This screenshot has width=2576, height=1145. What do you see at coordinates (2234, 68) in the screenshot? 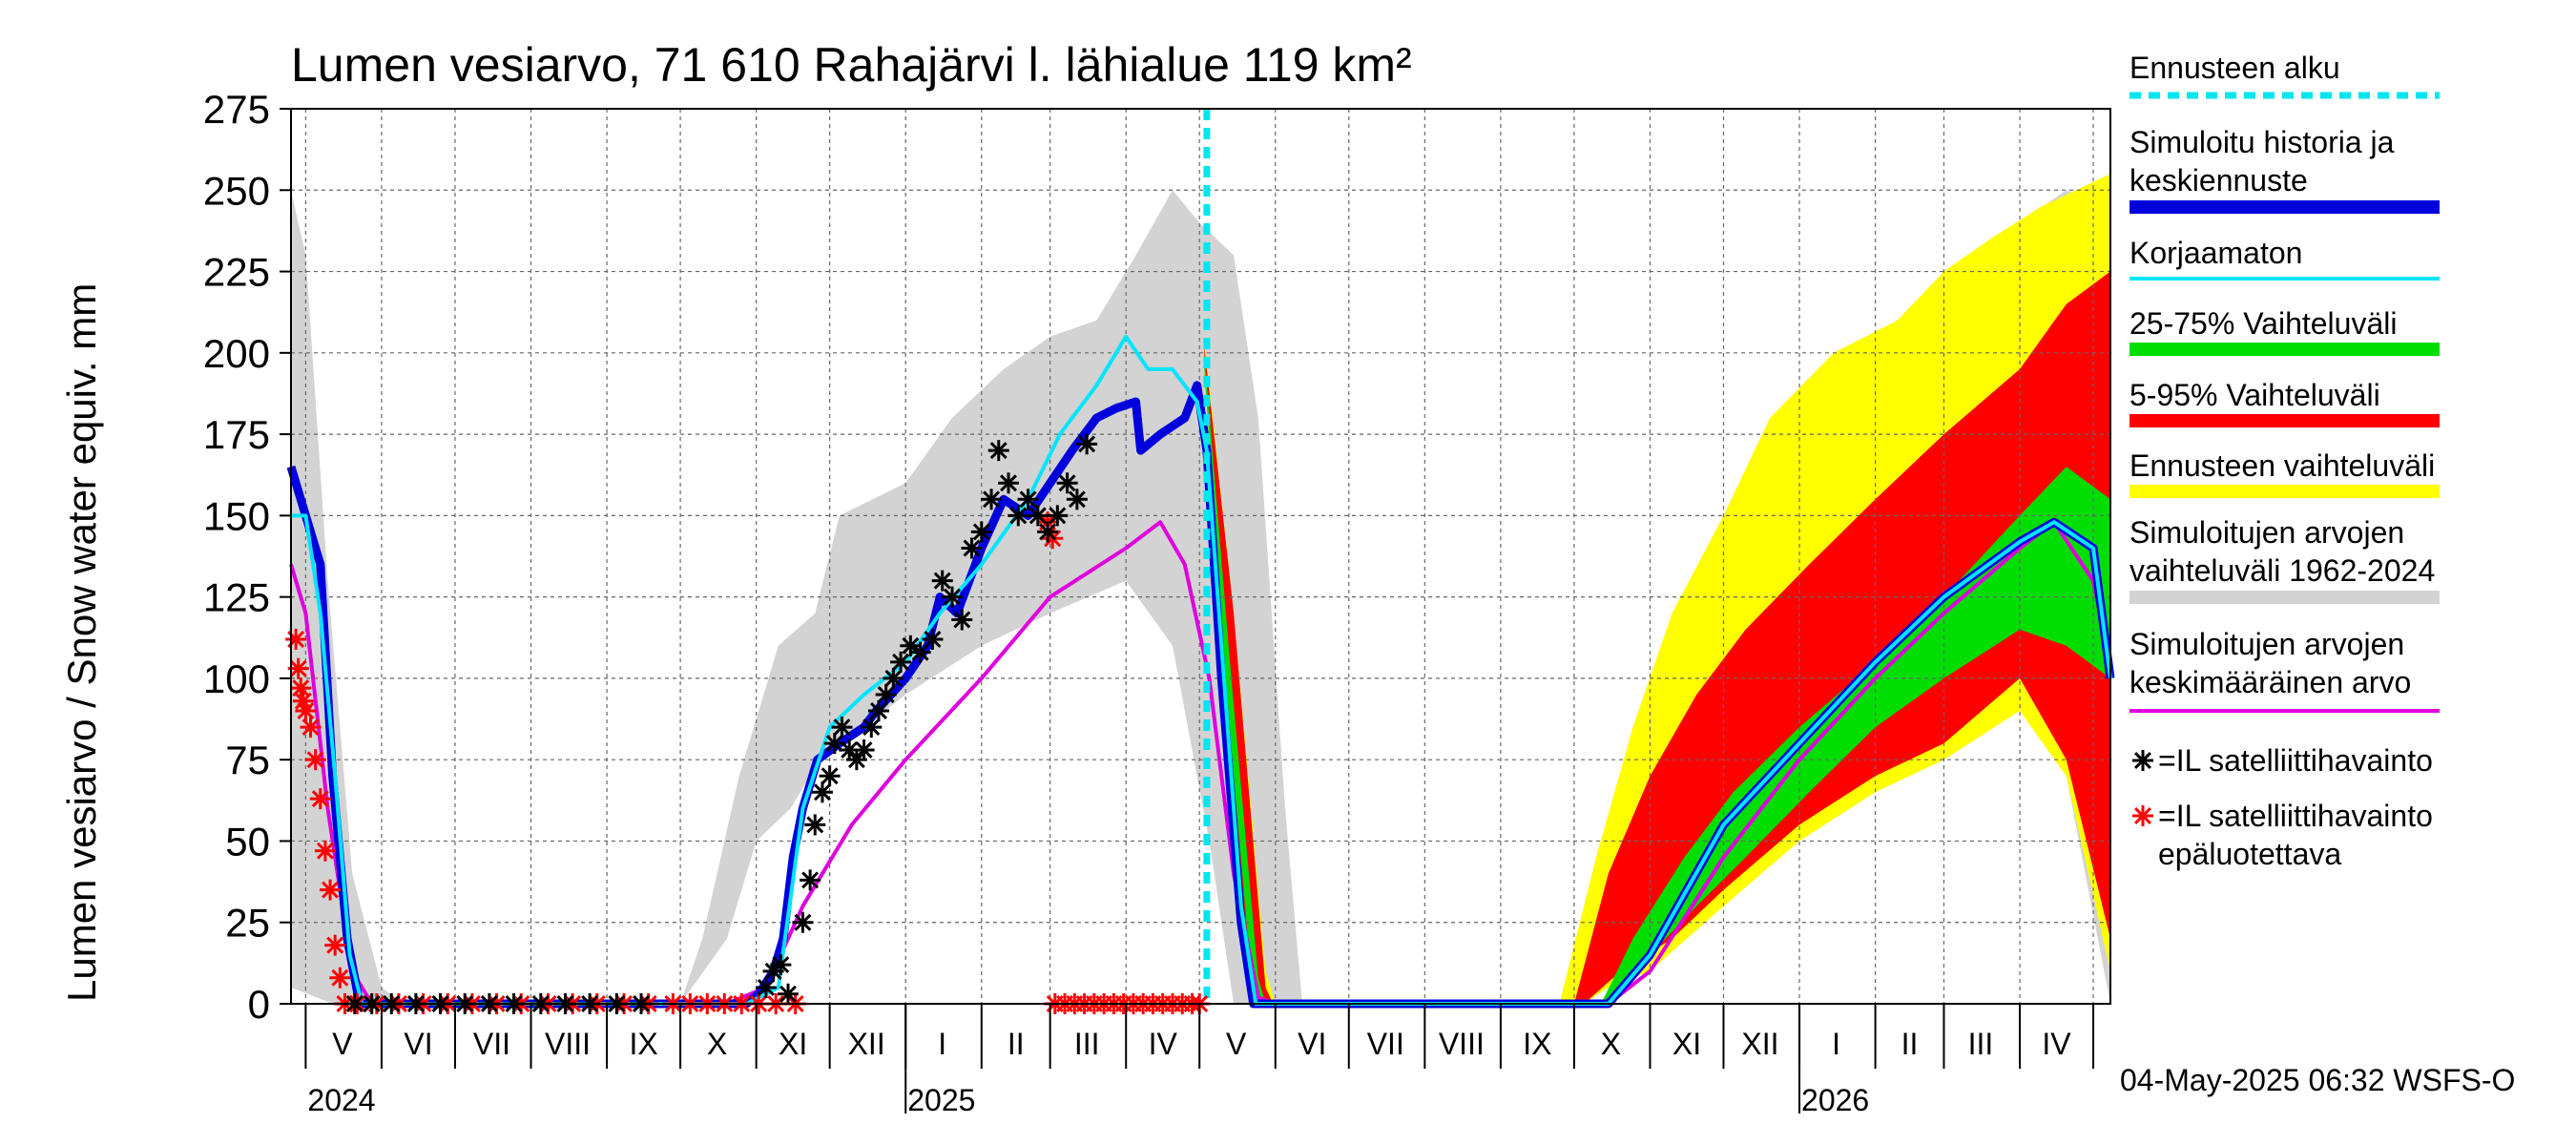
I see `legend-label-forecast_start: Ennusteen alku` at bounding box center [2234, 68].